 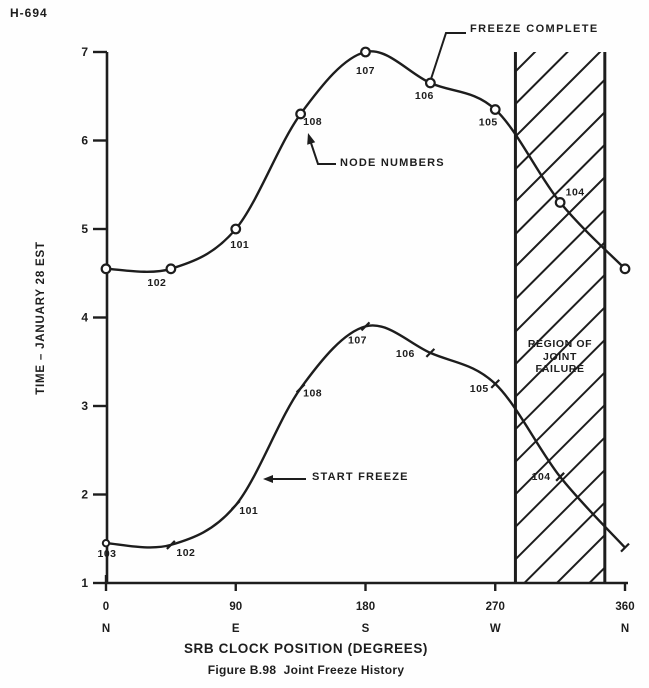 I want to click on x-axis-tick-label: 0, so click(x=106, y=607).